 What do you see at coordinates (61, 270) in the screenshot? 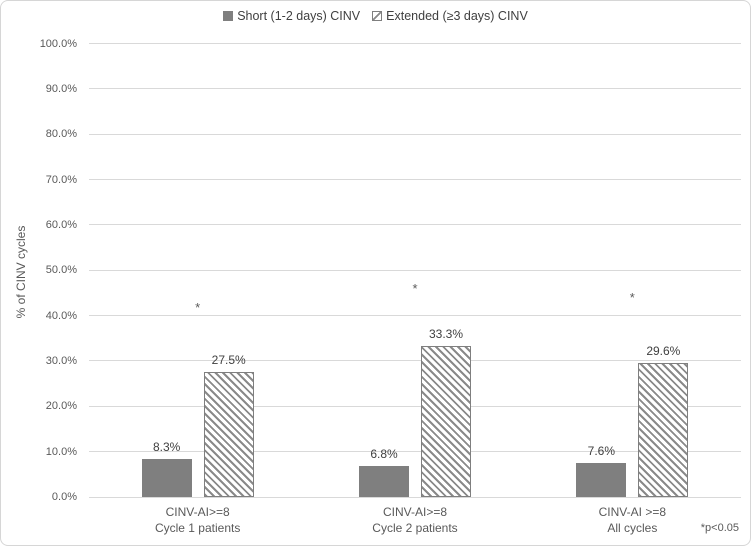
I see `y-axis-tick-label: 50.0%` at bounding box center [61, 270].